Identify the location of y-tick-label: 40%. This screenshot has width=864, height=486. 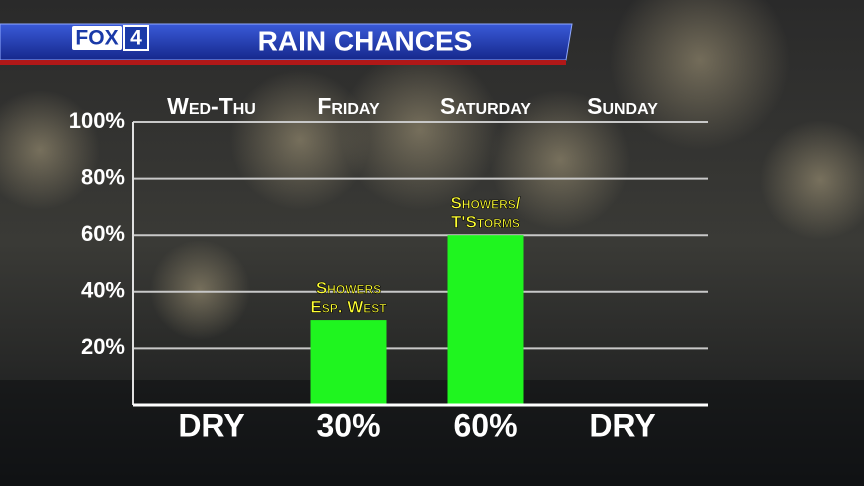
(103, 290).